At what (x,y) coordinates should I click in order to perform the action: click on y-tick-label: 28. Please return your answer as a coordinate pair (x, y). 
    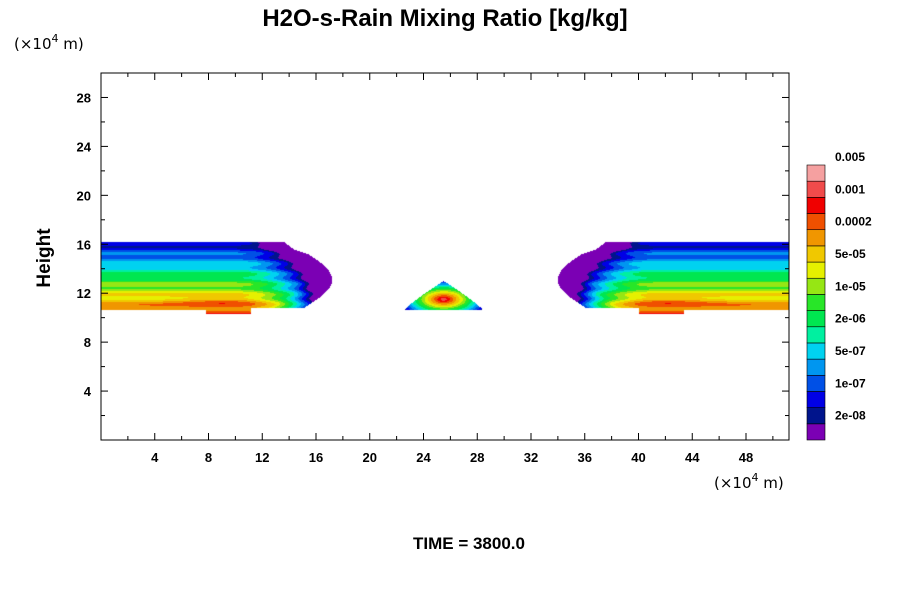
    Looking at the image, I should click on (84, 97).